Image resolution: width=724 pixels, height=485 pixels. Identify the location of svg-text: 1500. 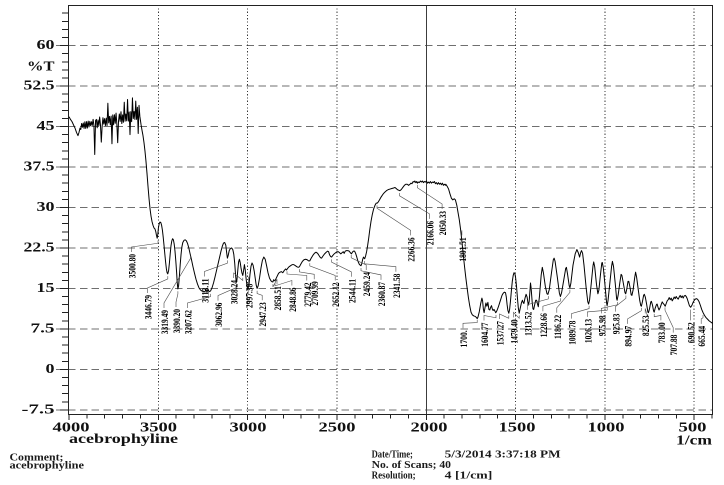
(517, 427).